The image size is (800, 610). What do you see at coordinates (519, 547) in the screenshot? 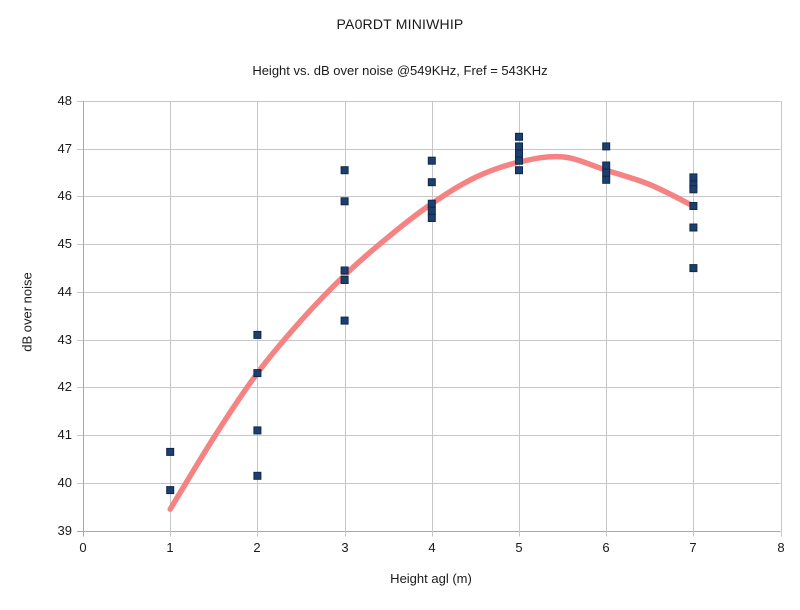
I see `x-tick-label: 5` at bounding box center [519, 547].